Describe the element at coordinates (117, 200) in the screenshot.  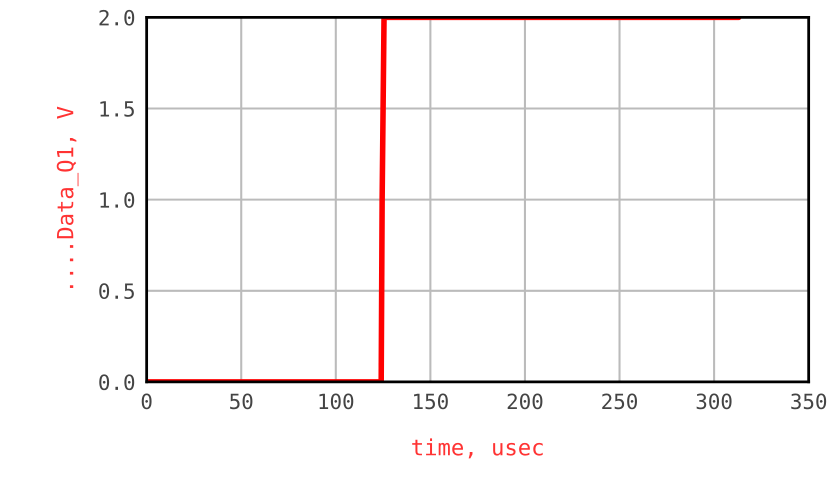
I see `y-tick-label: 1.0` at that location.